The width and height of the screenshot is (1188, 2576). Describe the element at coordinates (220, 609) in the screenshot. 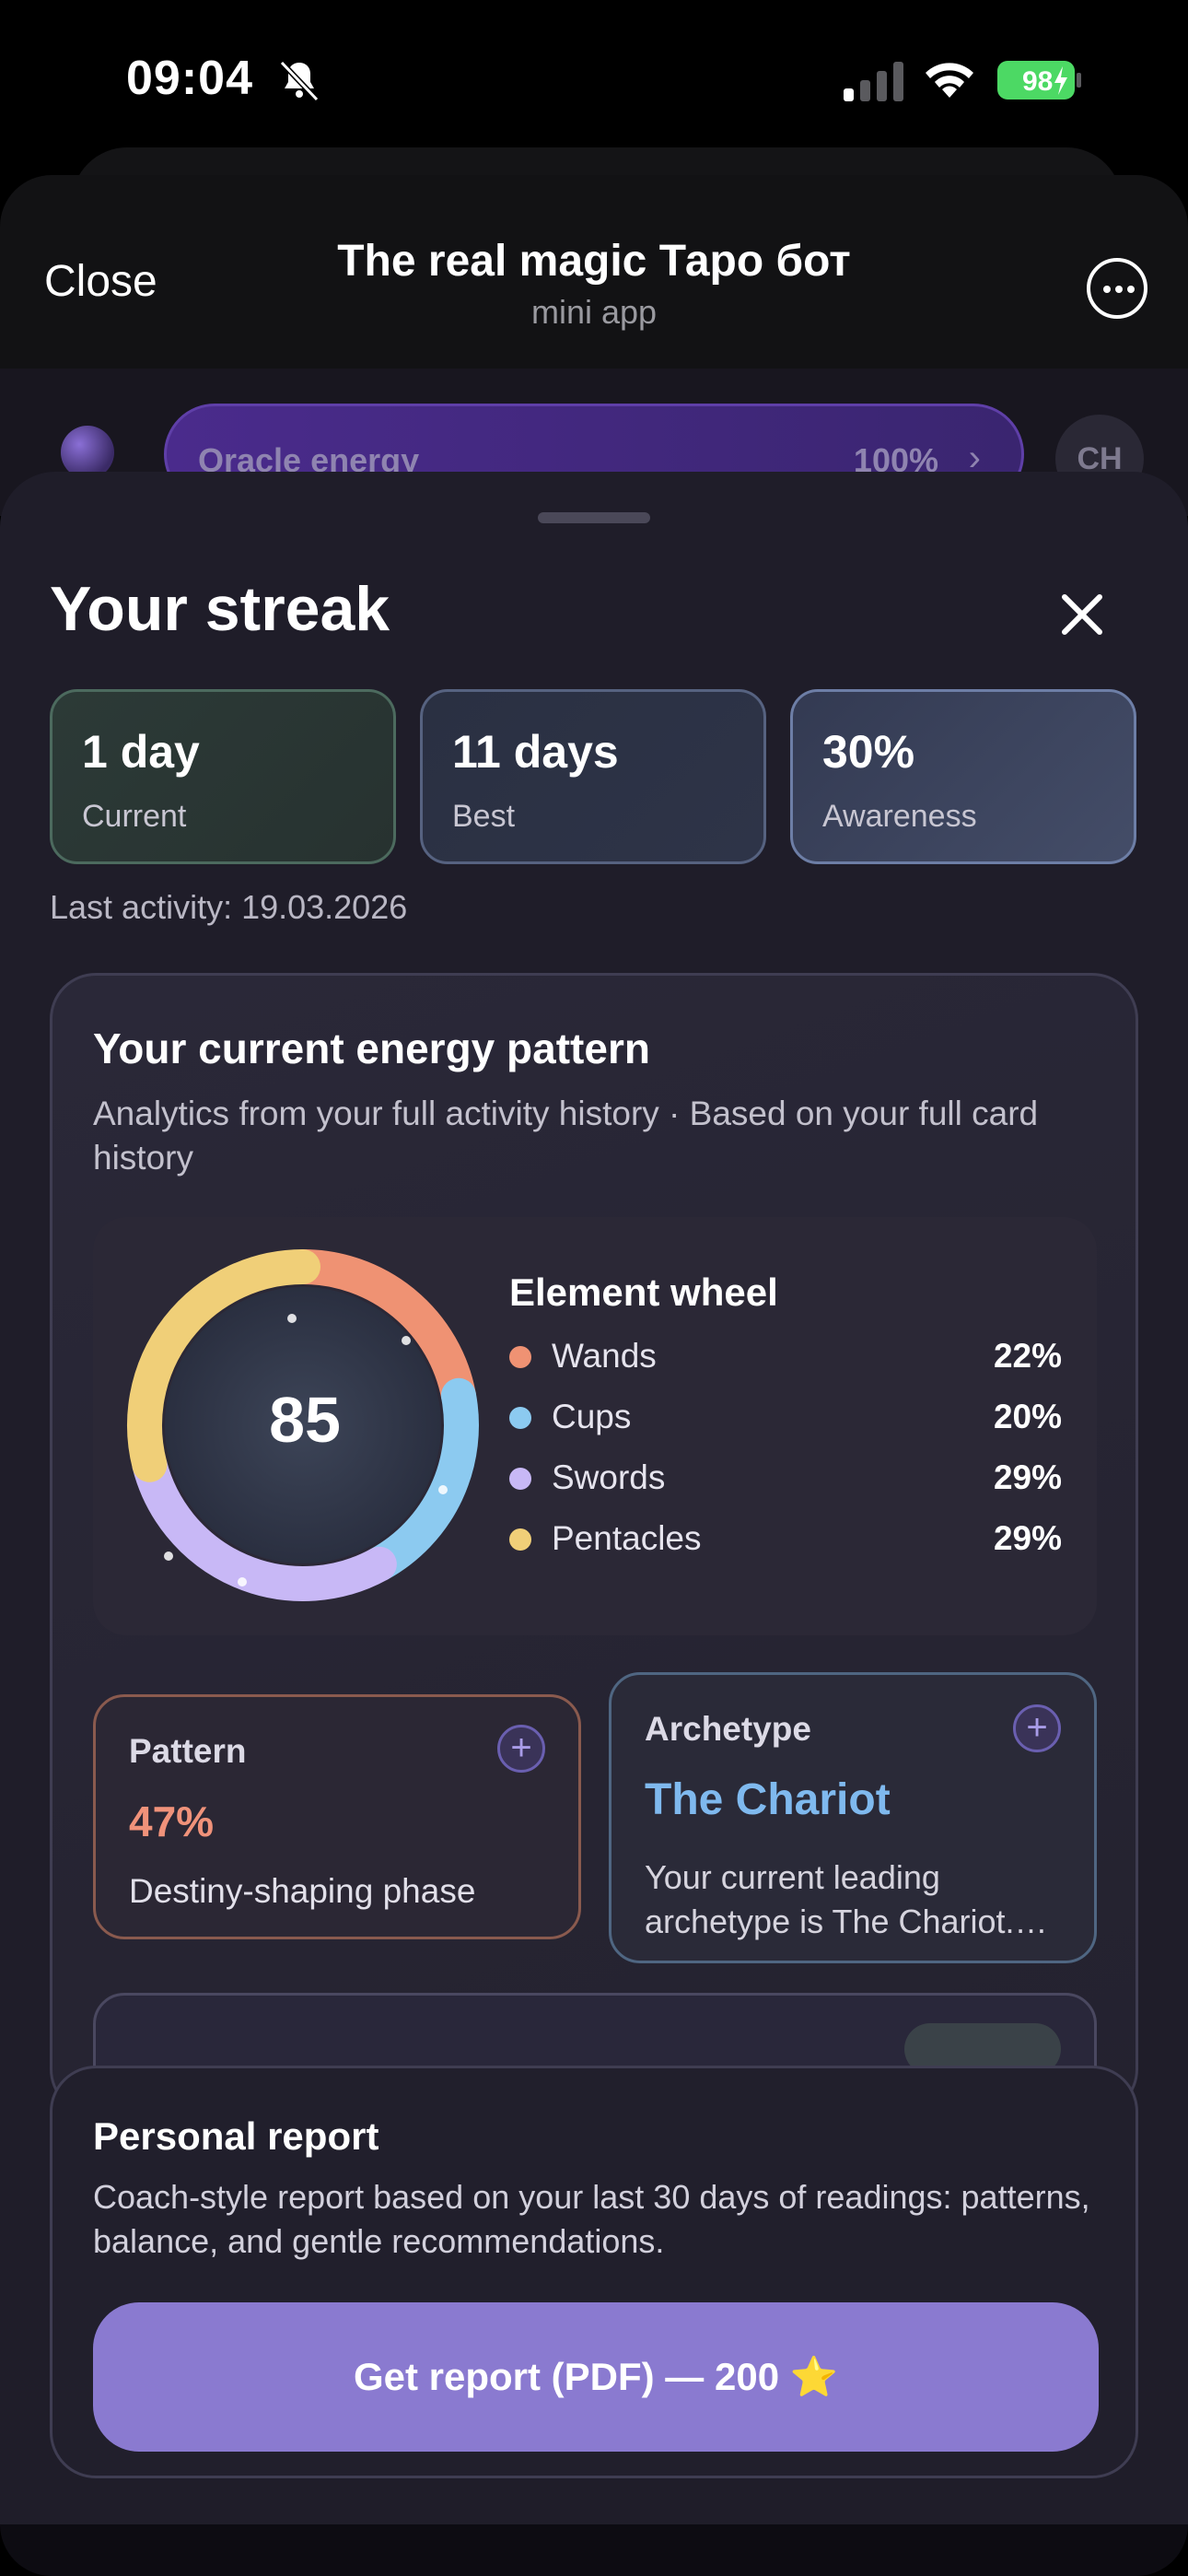

I see `sheet-title: Your streak` at that location.